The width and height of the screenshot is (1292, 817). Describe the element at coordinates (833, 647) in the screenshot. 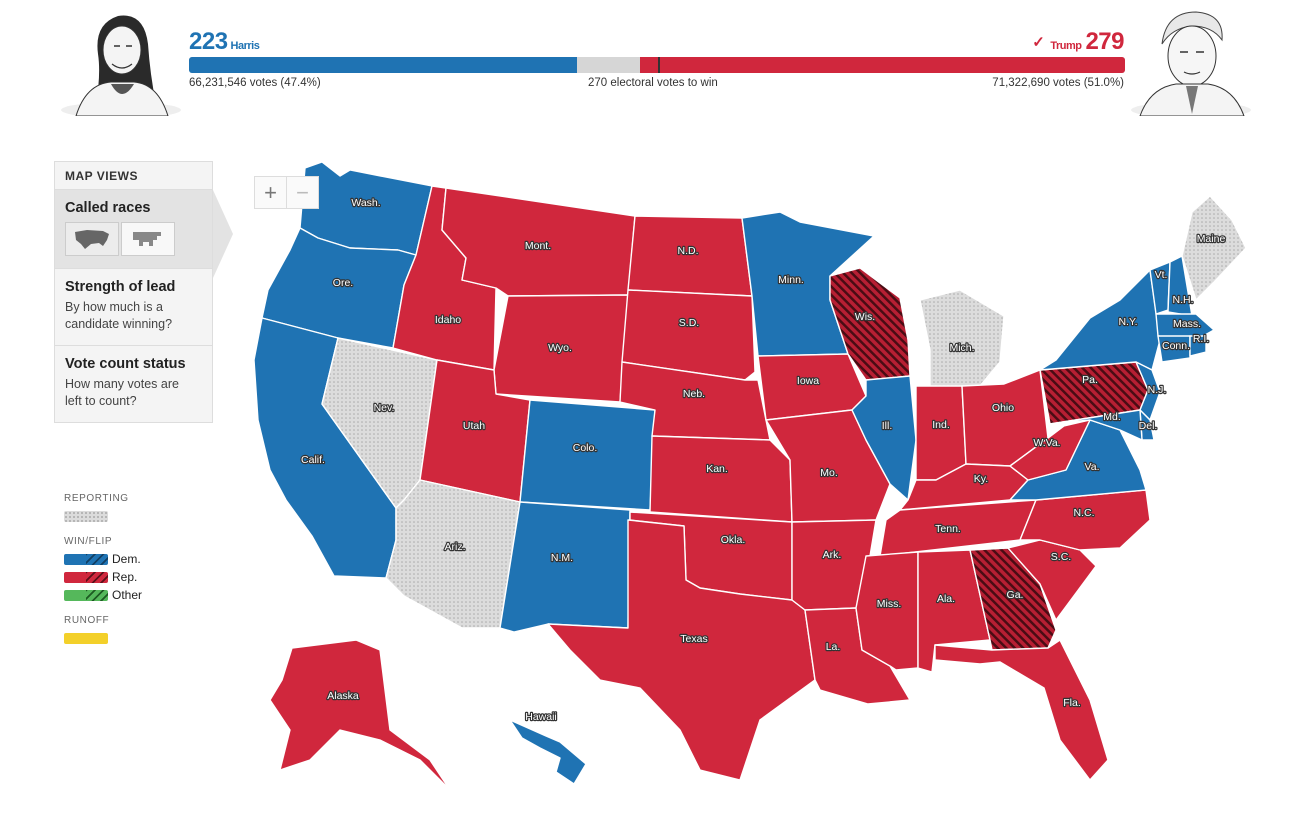

I see `state-label-la: La.` at that location.